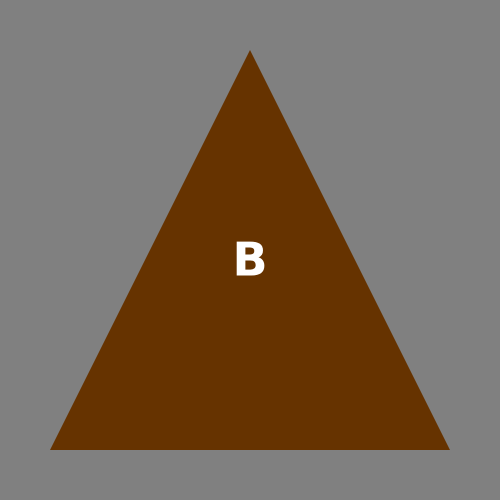 This screenshot has height=500, width=500. Describe the element at coordinates (249, 260) in the screenshot. I see `triangle-label: B` at that location.